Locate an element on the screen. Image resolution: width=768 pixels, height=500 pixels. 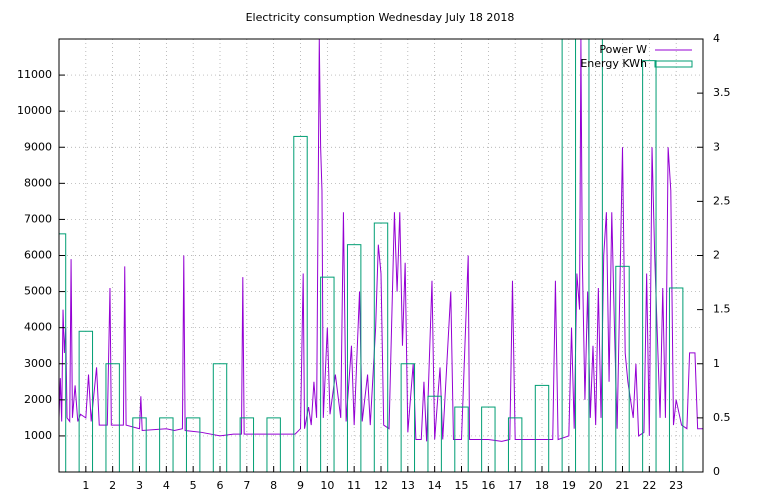
y-tick-label: 9000 is located at coordinates (38, 146).